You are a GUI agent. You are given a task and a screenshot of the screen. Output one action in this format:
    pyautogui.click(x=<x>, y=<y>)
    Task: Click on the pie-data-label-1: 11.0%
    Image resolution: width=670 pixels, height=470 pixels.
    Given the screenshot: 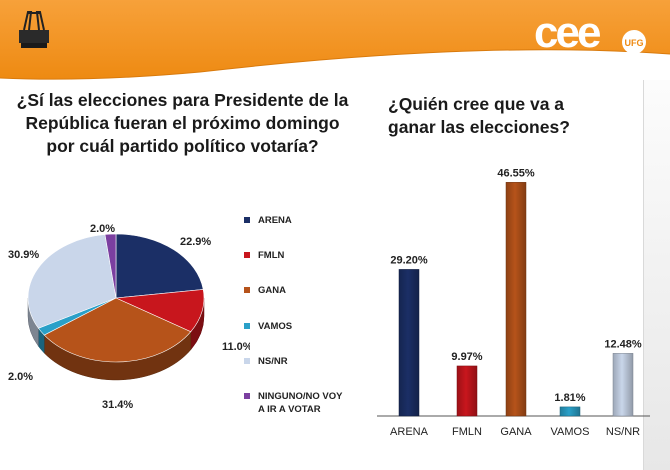 What is the action you would take?
    pyautogui.click(x=236, y=347)
    